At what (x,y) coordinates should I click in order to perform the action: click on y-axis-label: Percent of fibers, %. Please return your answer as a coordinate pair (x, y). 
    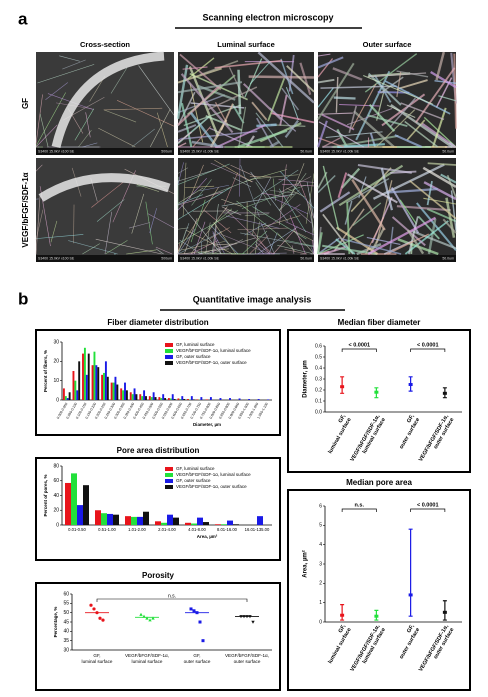
    Looking at the image, I should click on (45, 371).